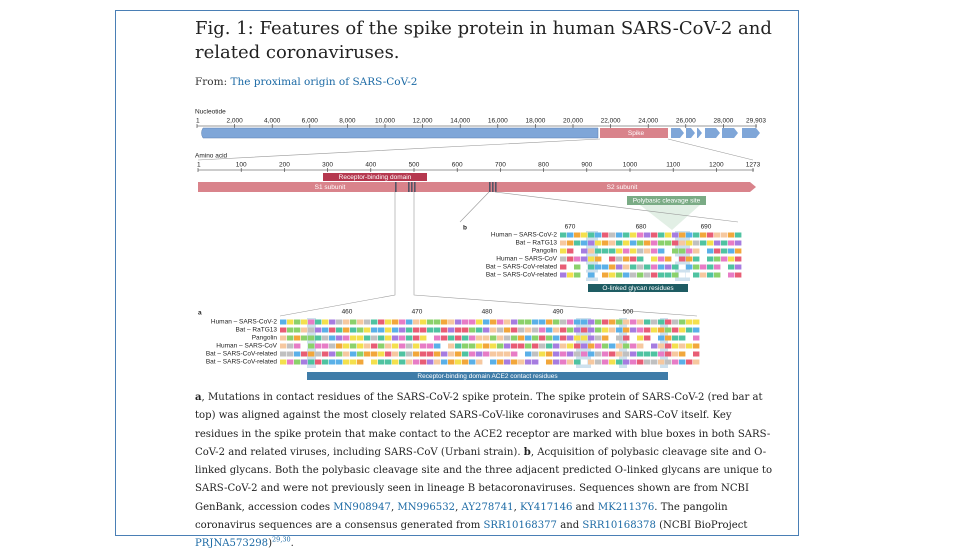 The image size is (960, 554). Describe the element at coordinates (558, 312) in the screenshot. I see `position-label: 490` at that location.